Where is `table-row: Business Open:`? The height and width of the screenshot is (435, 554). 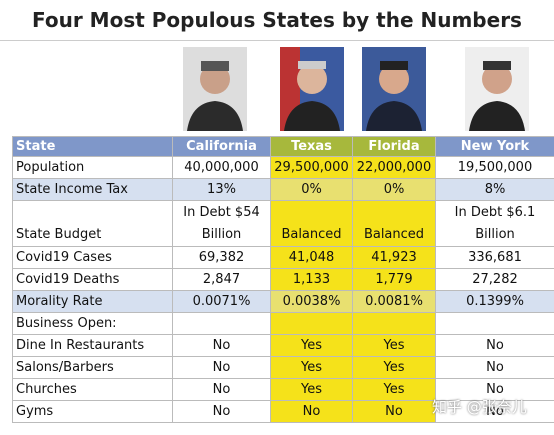
table-row: Business Open: is located at coordinates (283, 323).